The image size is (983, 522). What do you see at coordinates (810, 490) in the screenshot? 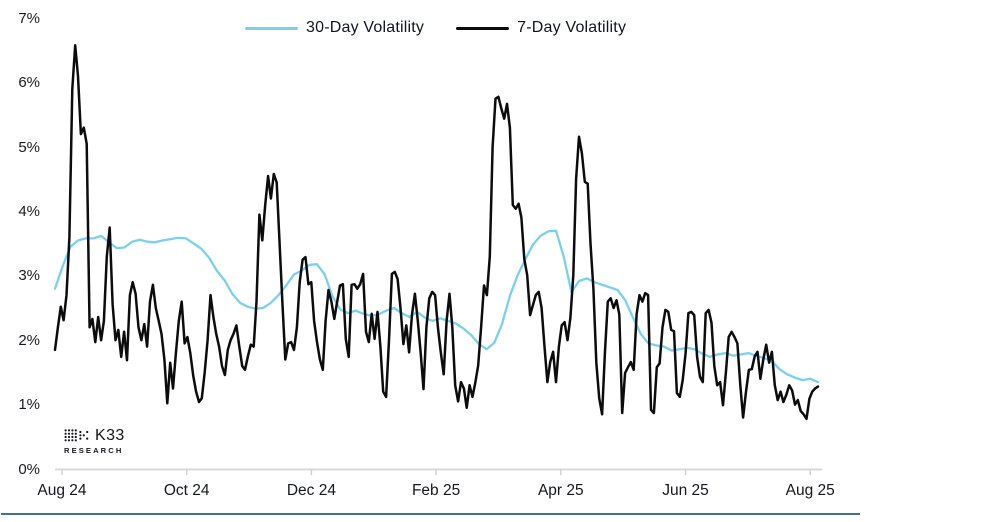
I see `x-tick-label: Aug 25` at bounding box center [810, 490].